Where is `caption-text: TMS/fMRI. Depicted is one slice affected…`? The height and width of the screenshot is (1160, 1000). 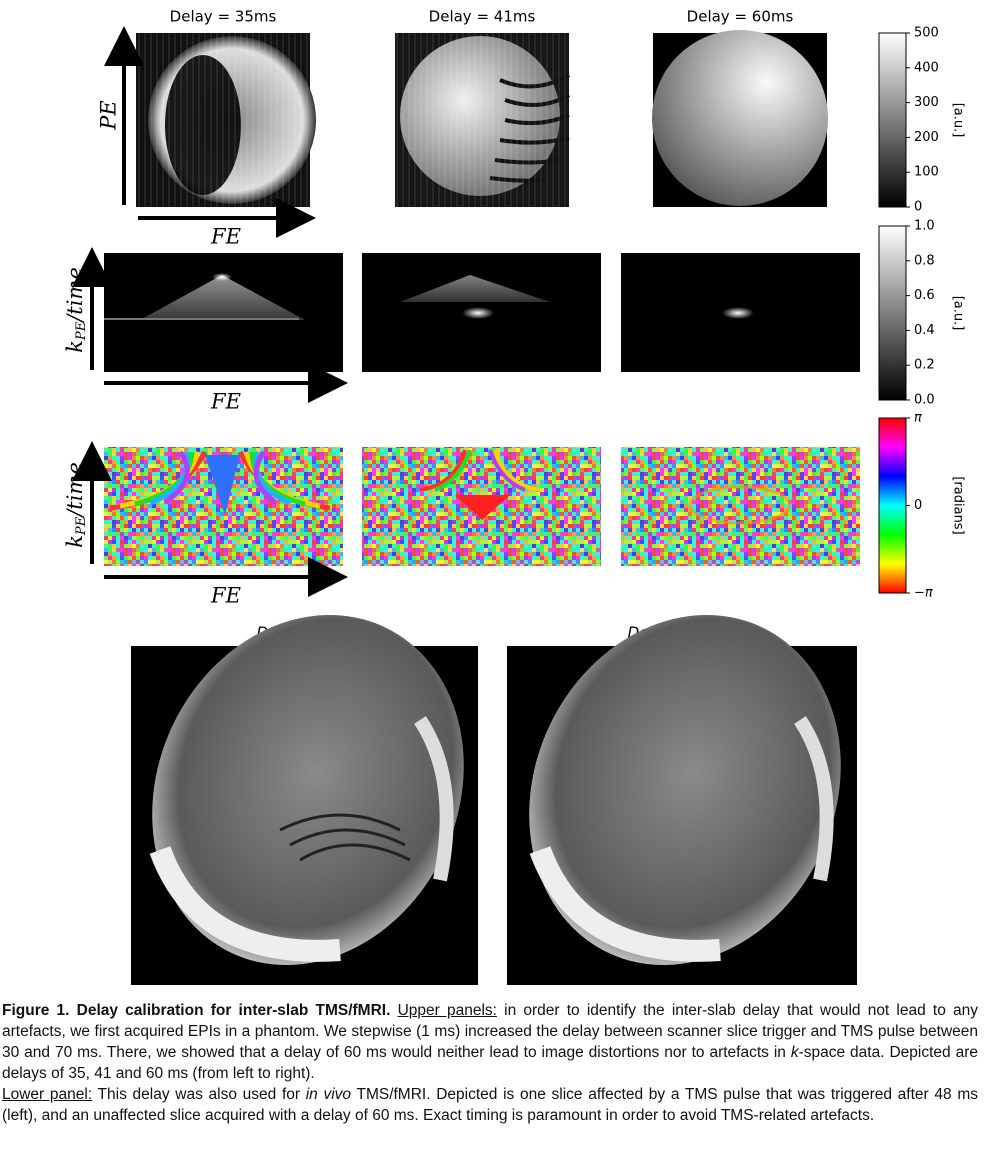
caption-text: TMS/fMRI. Depicted is one slice affected… is located at coordinates (490, 1105).